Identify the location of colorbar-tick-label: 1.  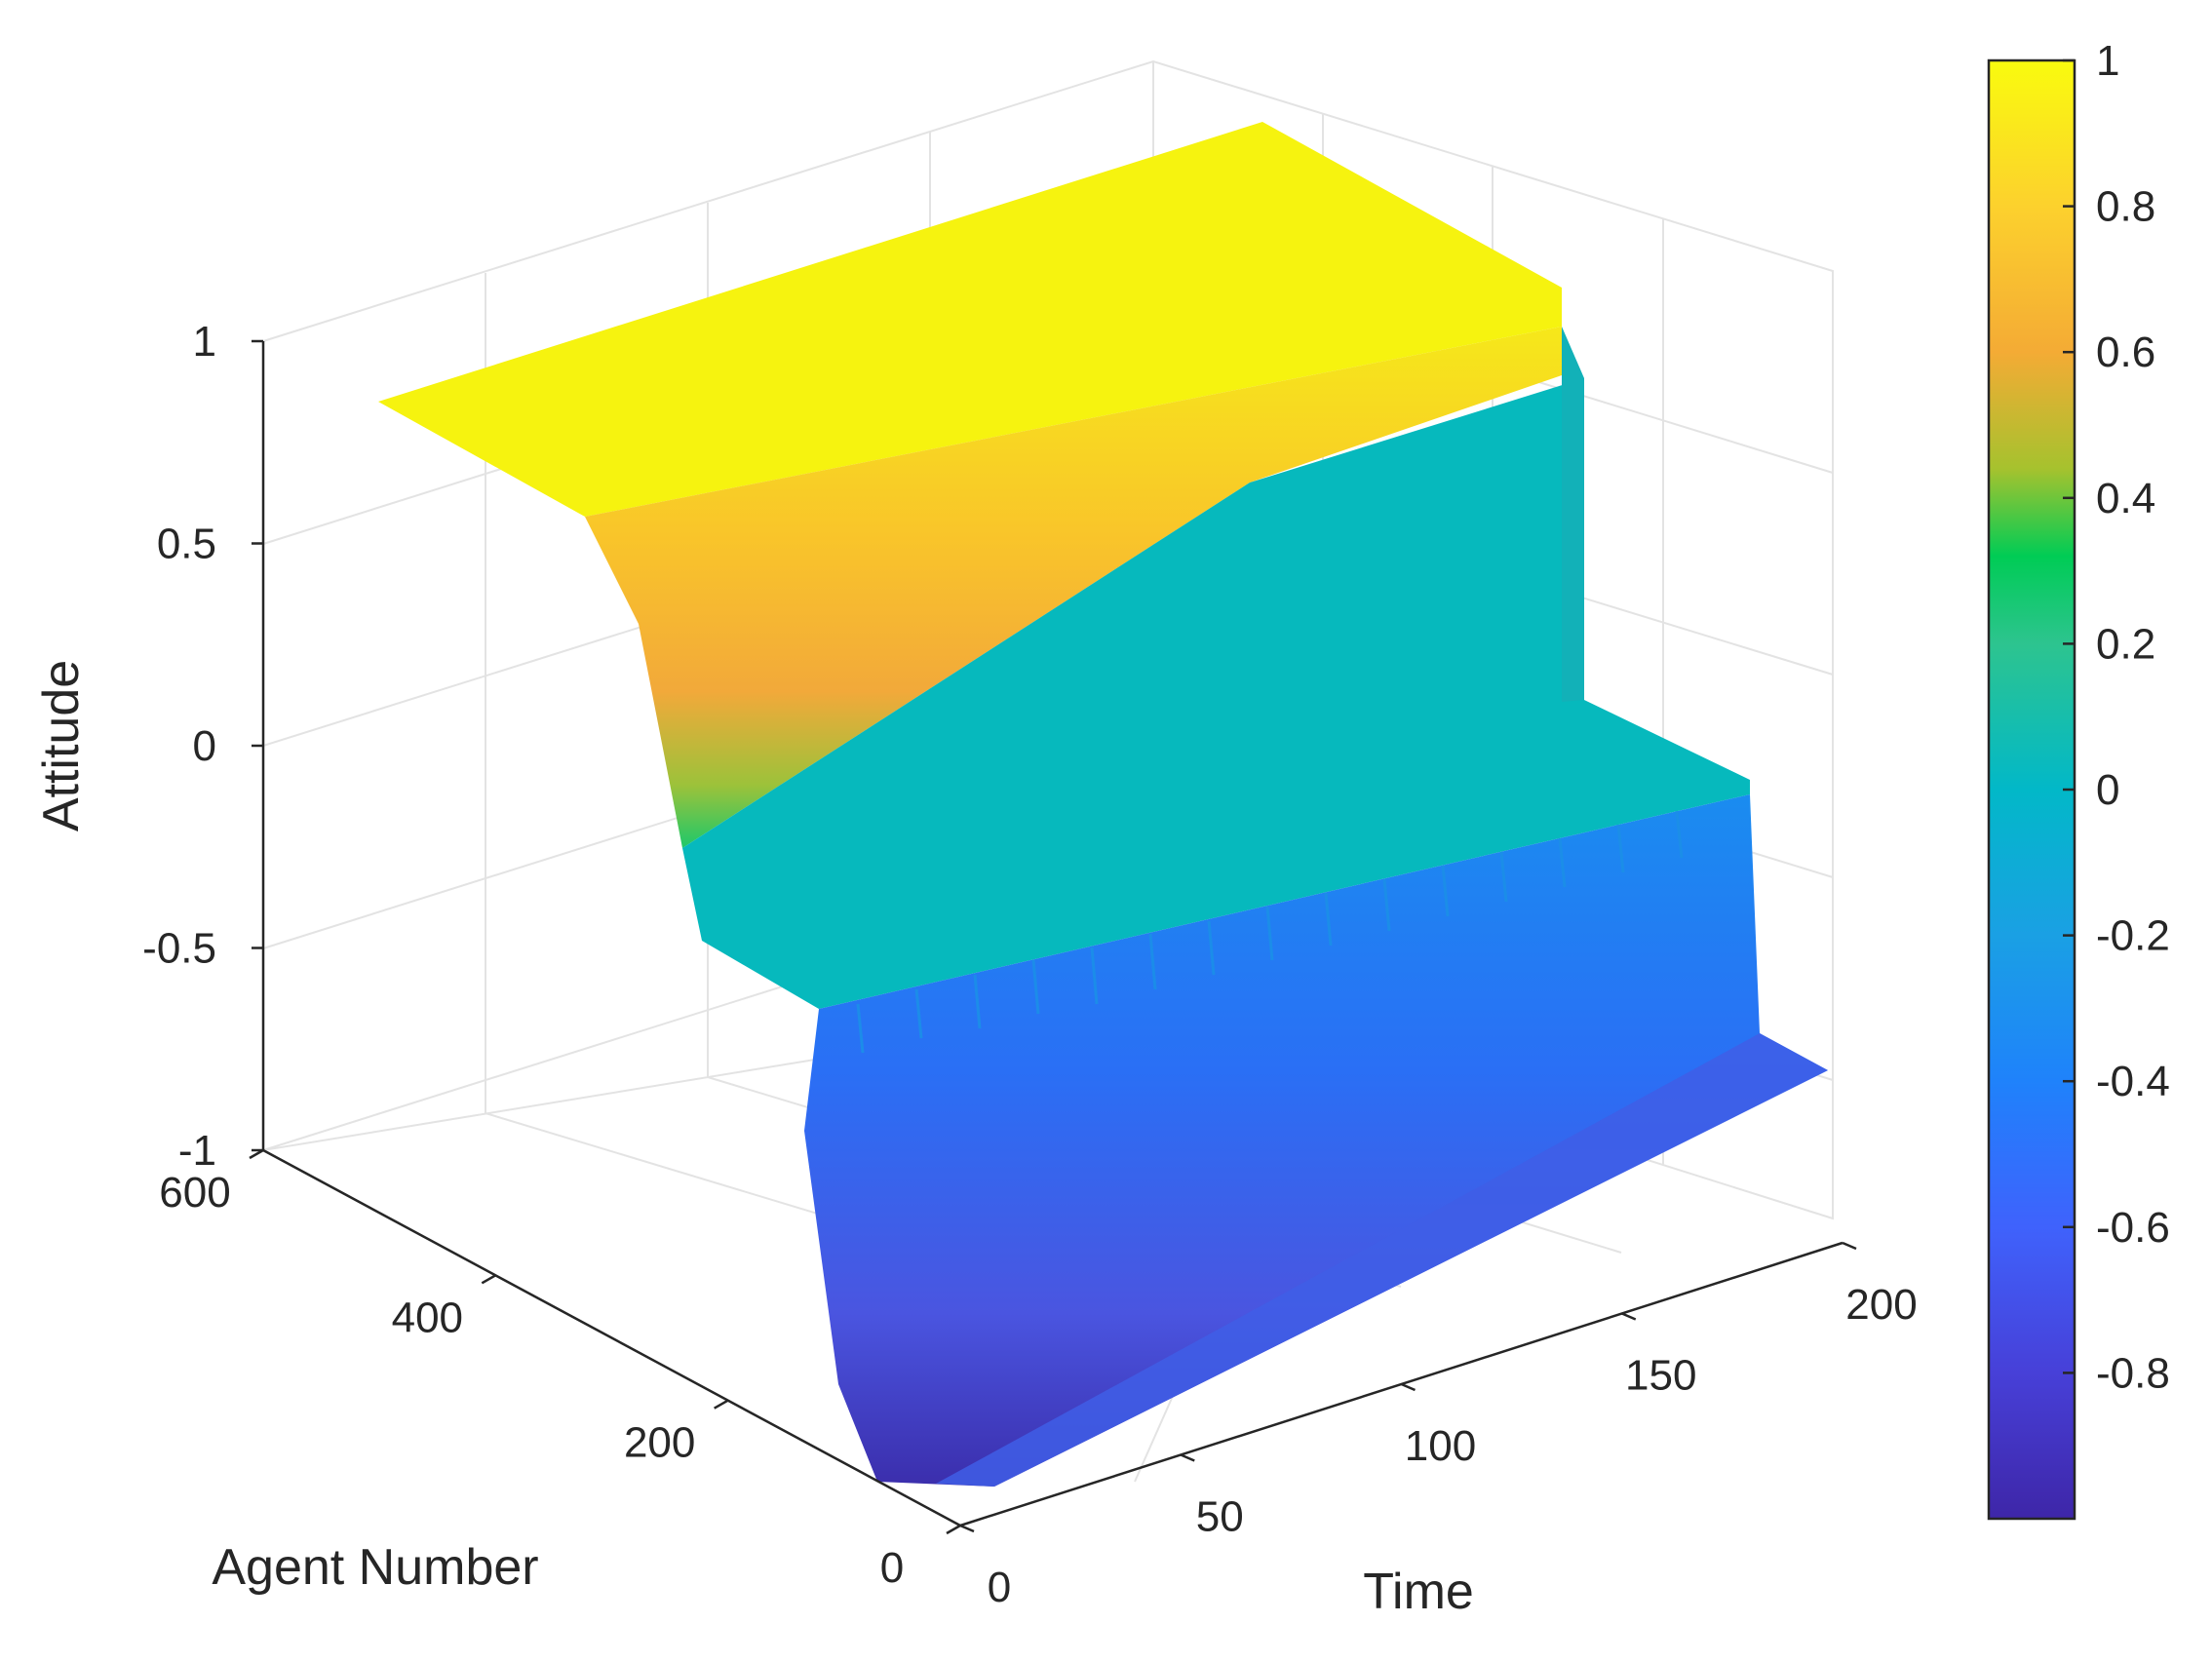
(2107, 61).